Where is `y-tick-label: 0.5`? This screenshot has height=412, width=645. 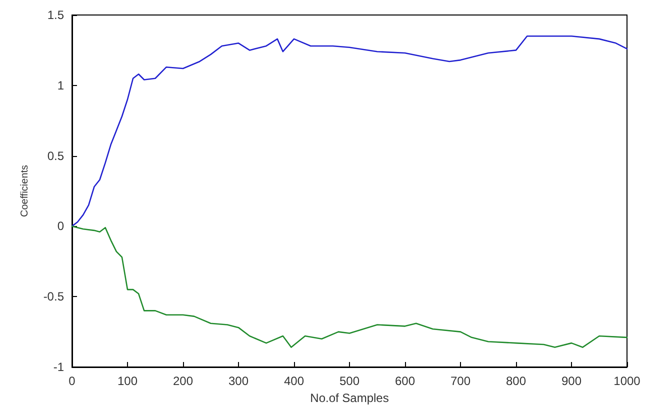
y-tick-label: 0.5 is located at coordinates (55, 155).